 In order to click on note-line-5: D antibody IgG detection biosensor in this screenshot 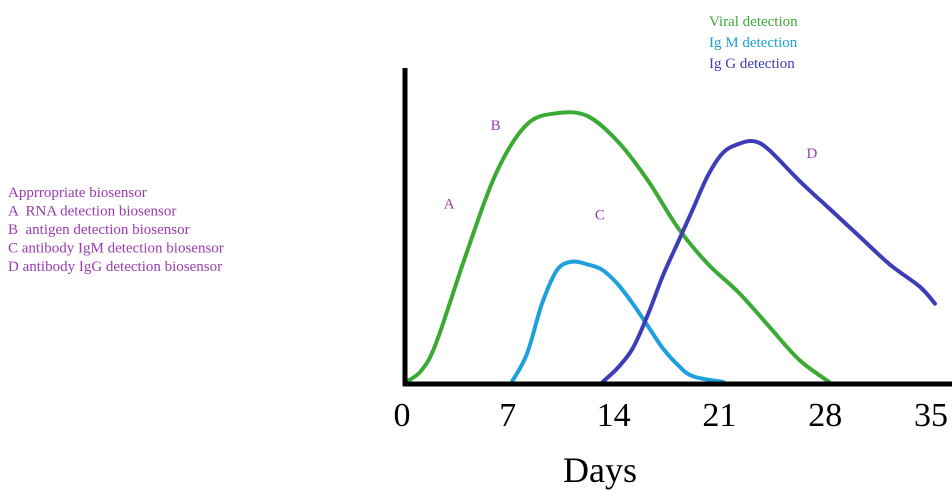, I will do `click(115, 267)`.